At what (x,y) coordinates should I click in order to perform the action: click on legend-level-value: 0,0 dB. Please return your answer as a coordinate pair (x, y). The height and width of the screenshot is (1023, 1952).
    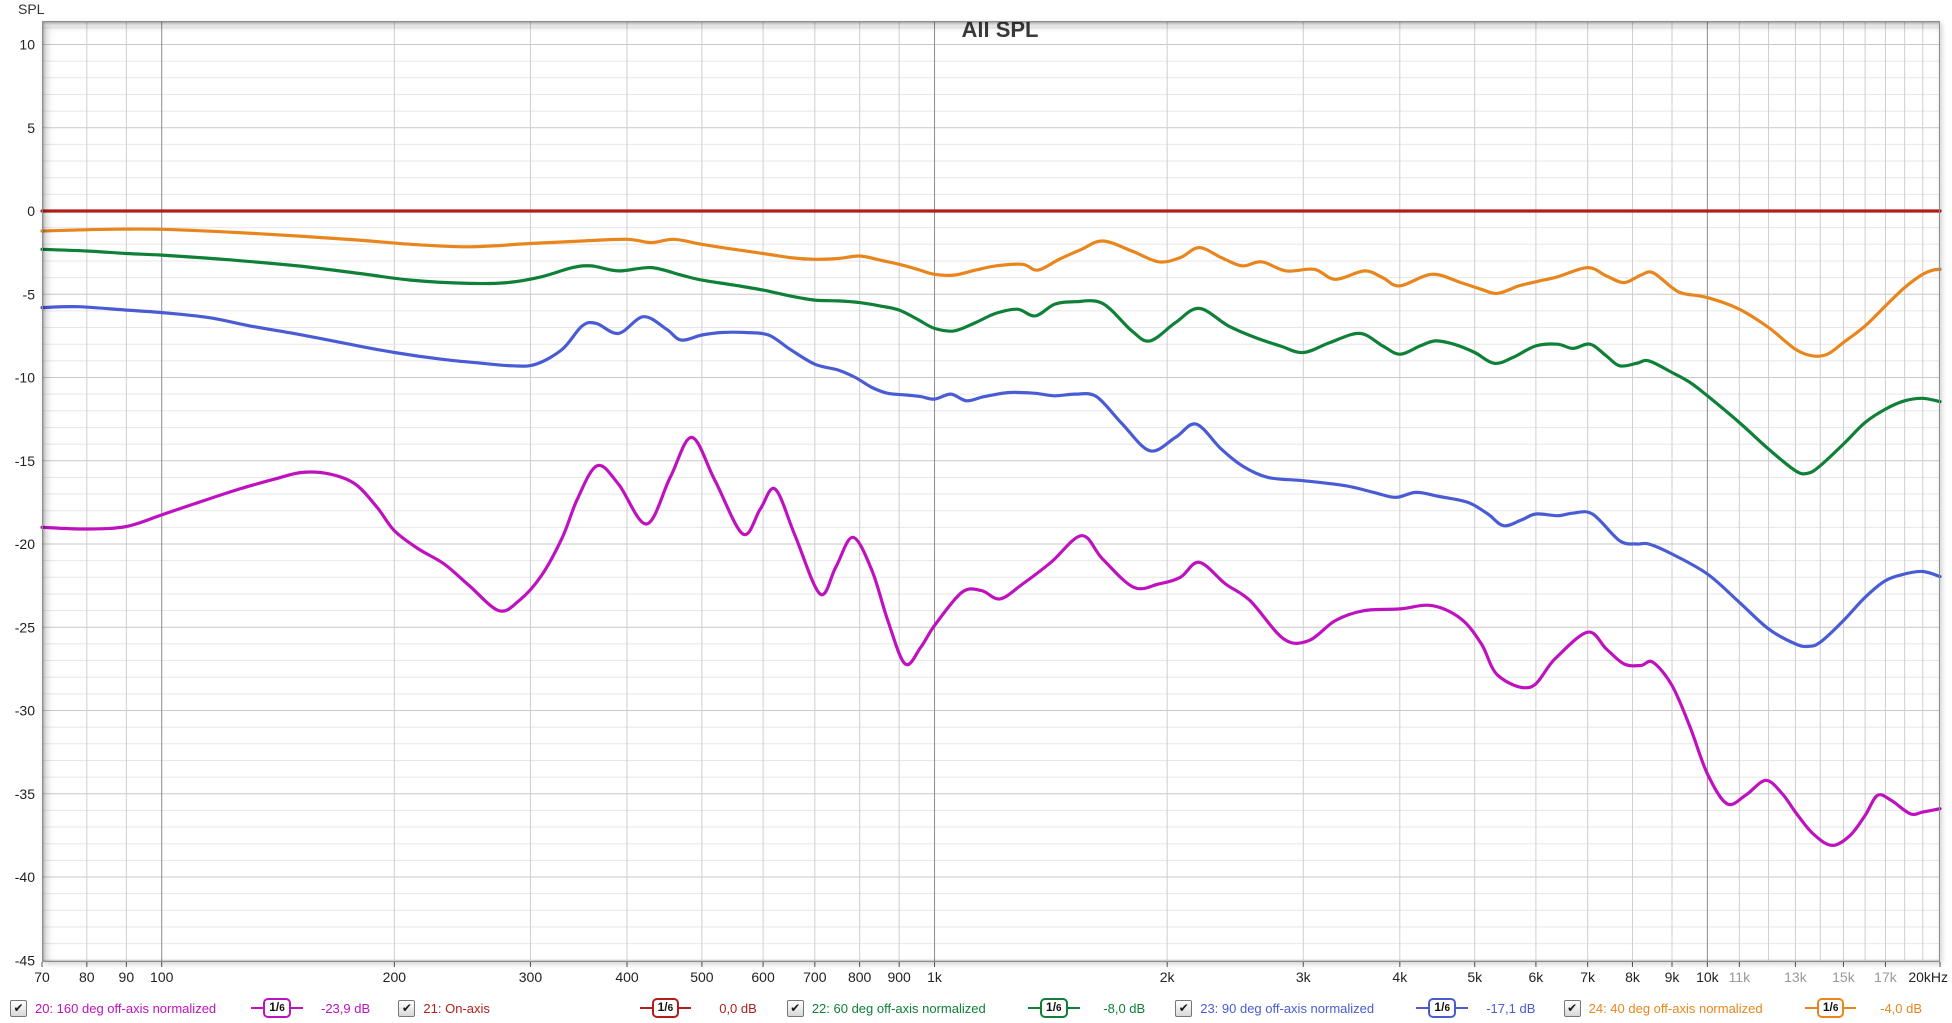
    Looking at the image, I should click on (738, 1008).